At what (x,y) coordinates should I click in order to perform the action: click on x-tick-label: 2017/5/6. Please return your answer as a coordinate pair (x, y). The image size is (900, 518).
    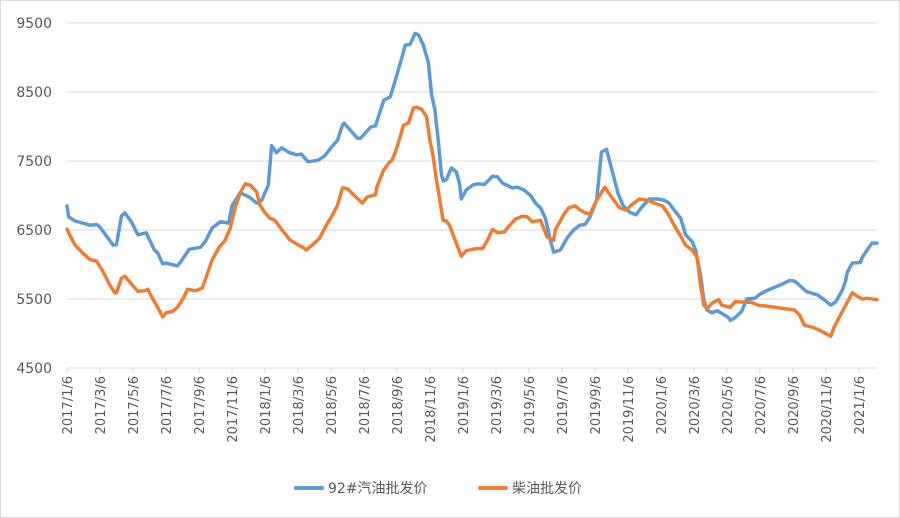
    Looking at the image, I should click on (134, 405).